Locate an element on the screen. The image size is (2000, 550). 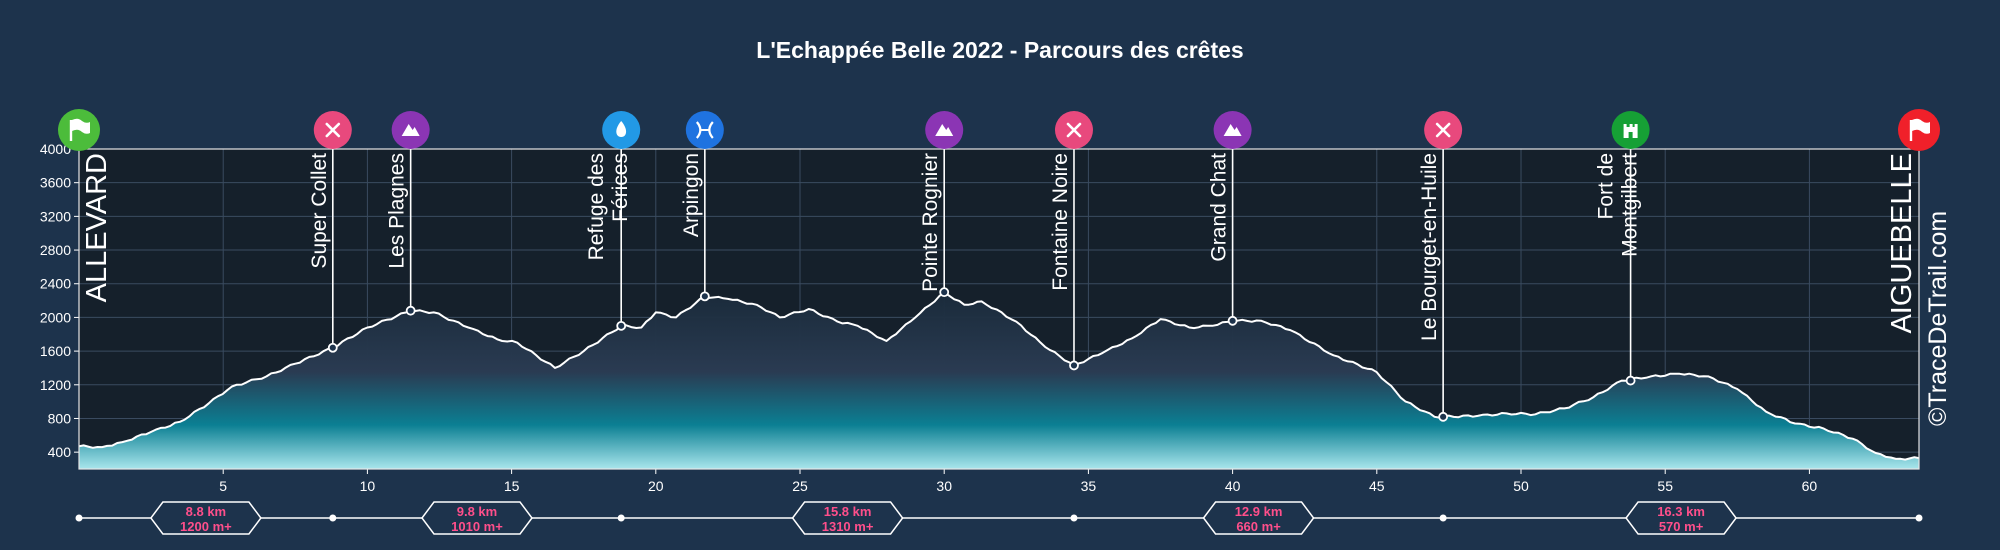
segment-distance: 12.9 km is located at coordinates (1259, 511).